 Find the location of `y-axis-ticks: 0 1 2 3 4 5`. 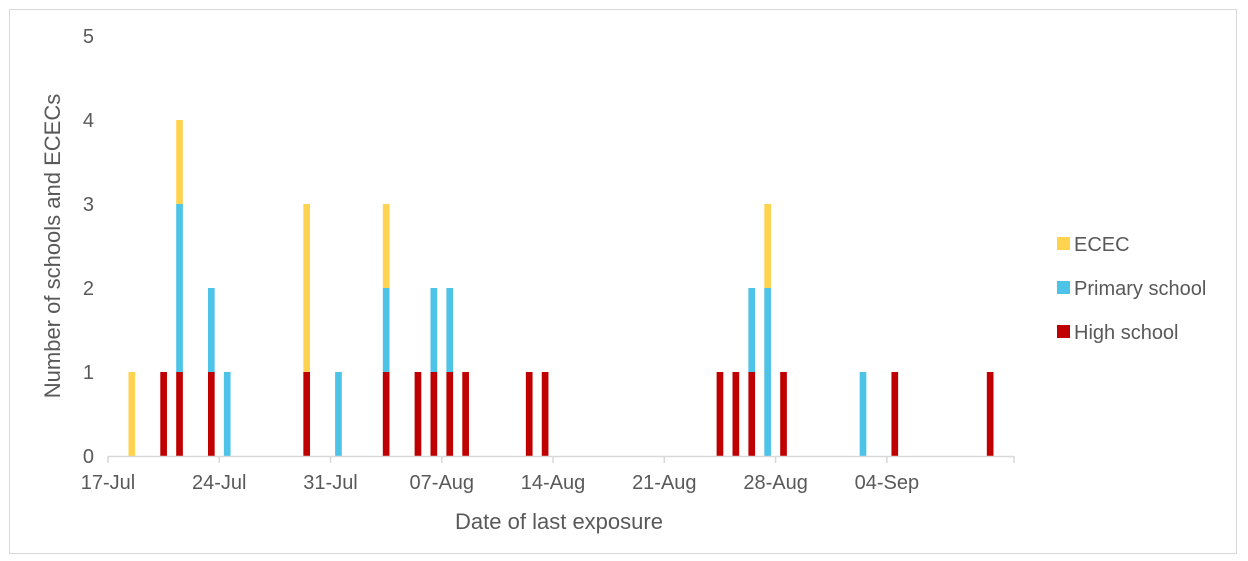

y-axis-ticks: 0 1 2 3 4 5 is located at coordinates (88, 247).